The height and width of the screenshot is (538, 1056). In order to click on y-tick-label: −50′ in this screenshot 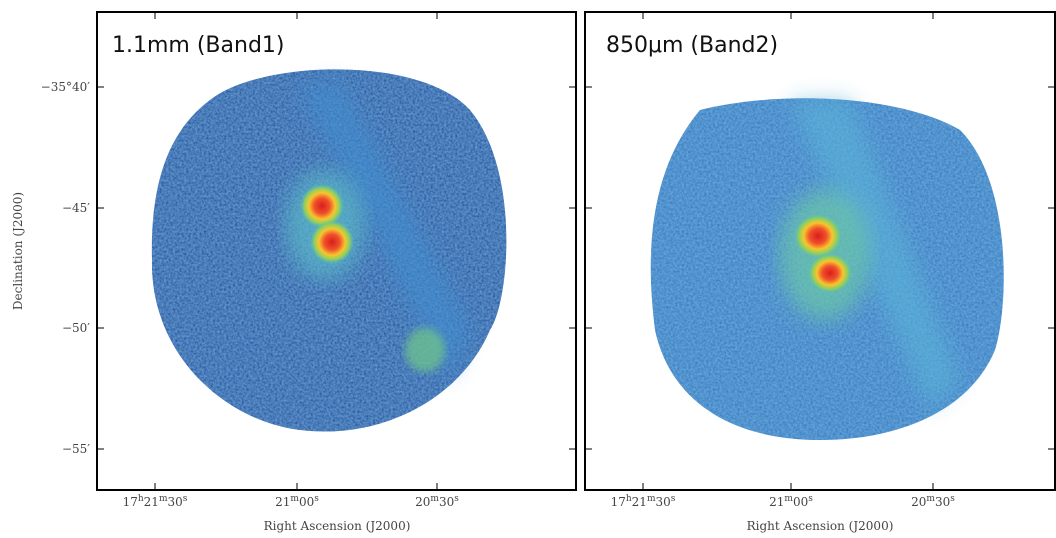, I will do `click(76, 328)`.